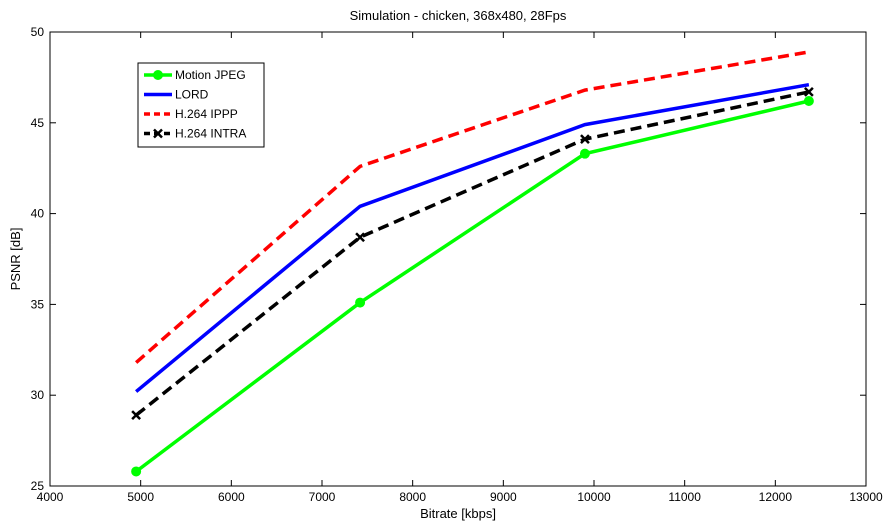 The image size is (890, 526). I want to click on y-tick-label: 50, so click(38, 32).